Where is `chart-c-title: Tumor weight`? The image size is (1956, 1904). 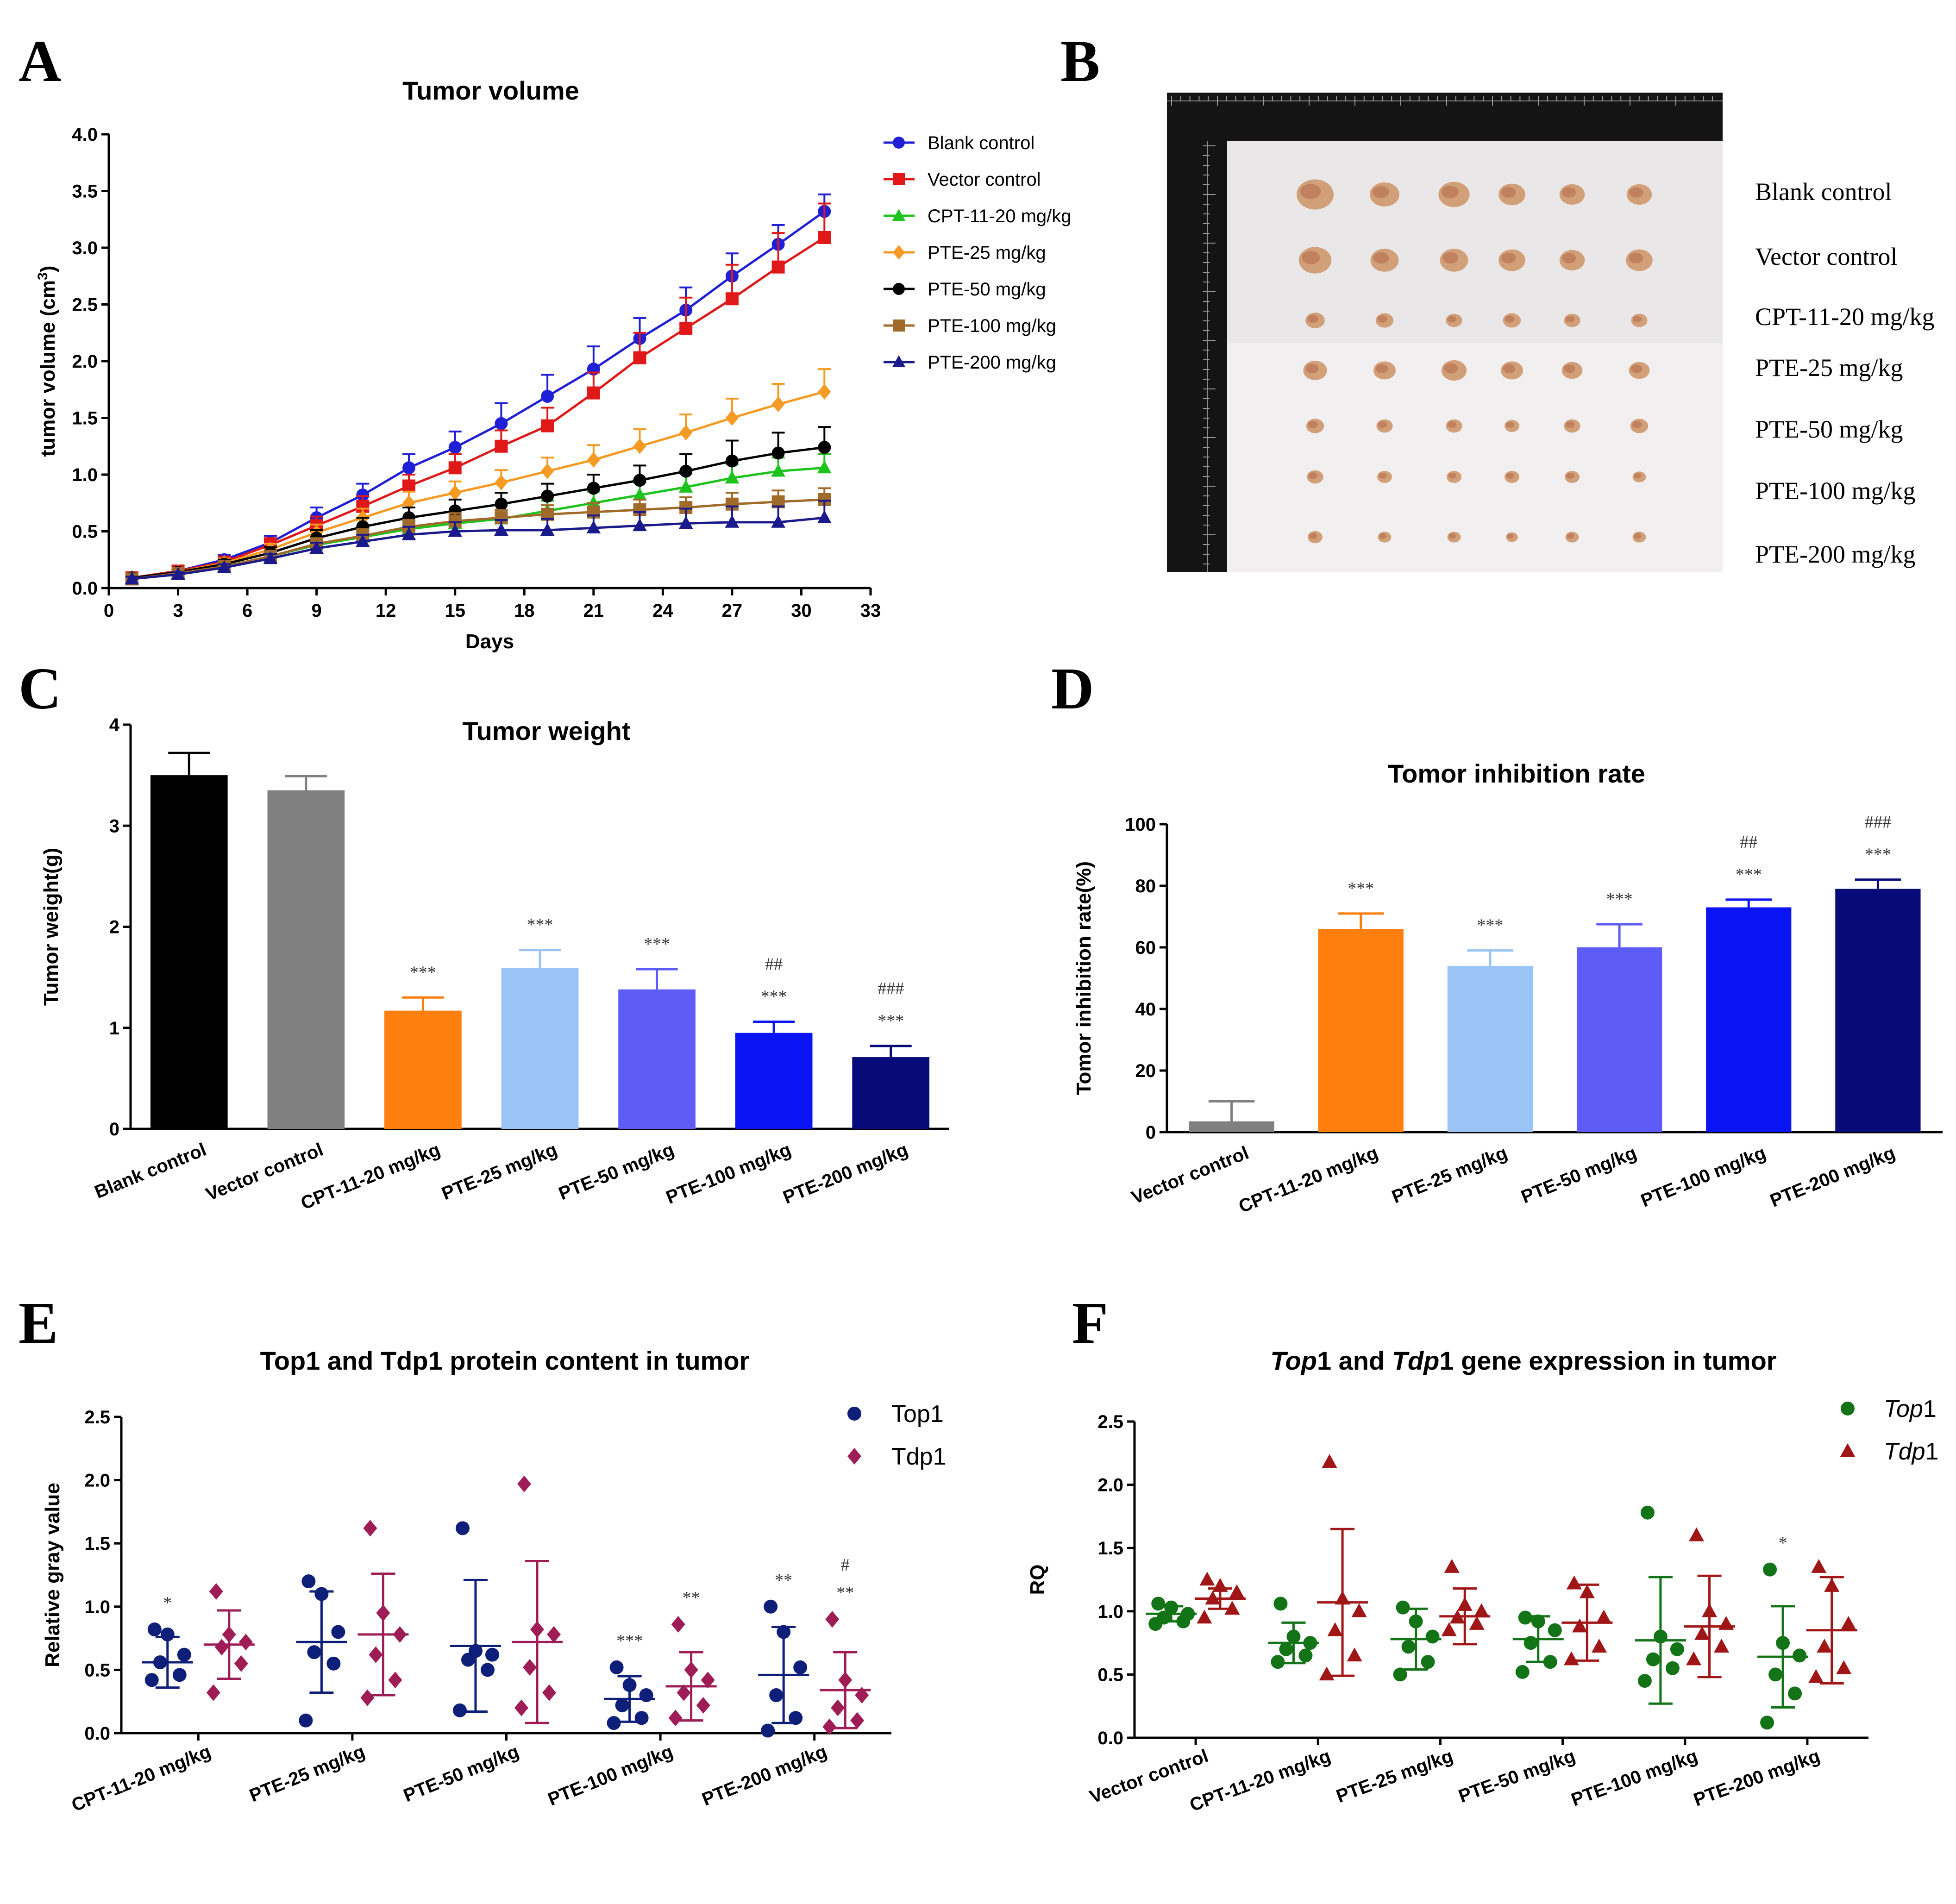 chart-c-title: Tumor weight is located at coordinates (547, 730).